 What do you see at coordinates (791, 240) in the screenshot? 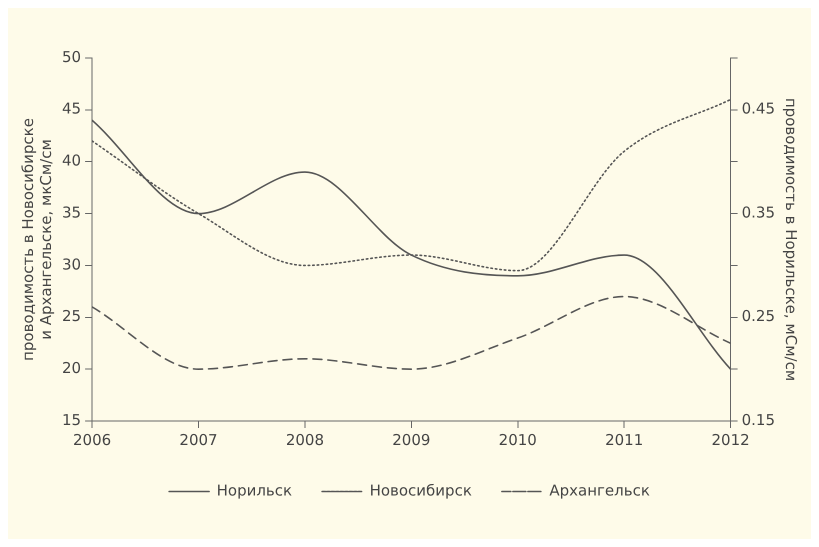
I see `y2-axis-title: проводимость в Норильске, мСм/см` at bounding box center [791, 240].